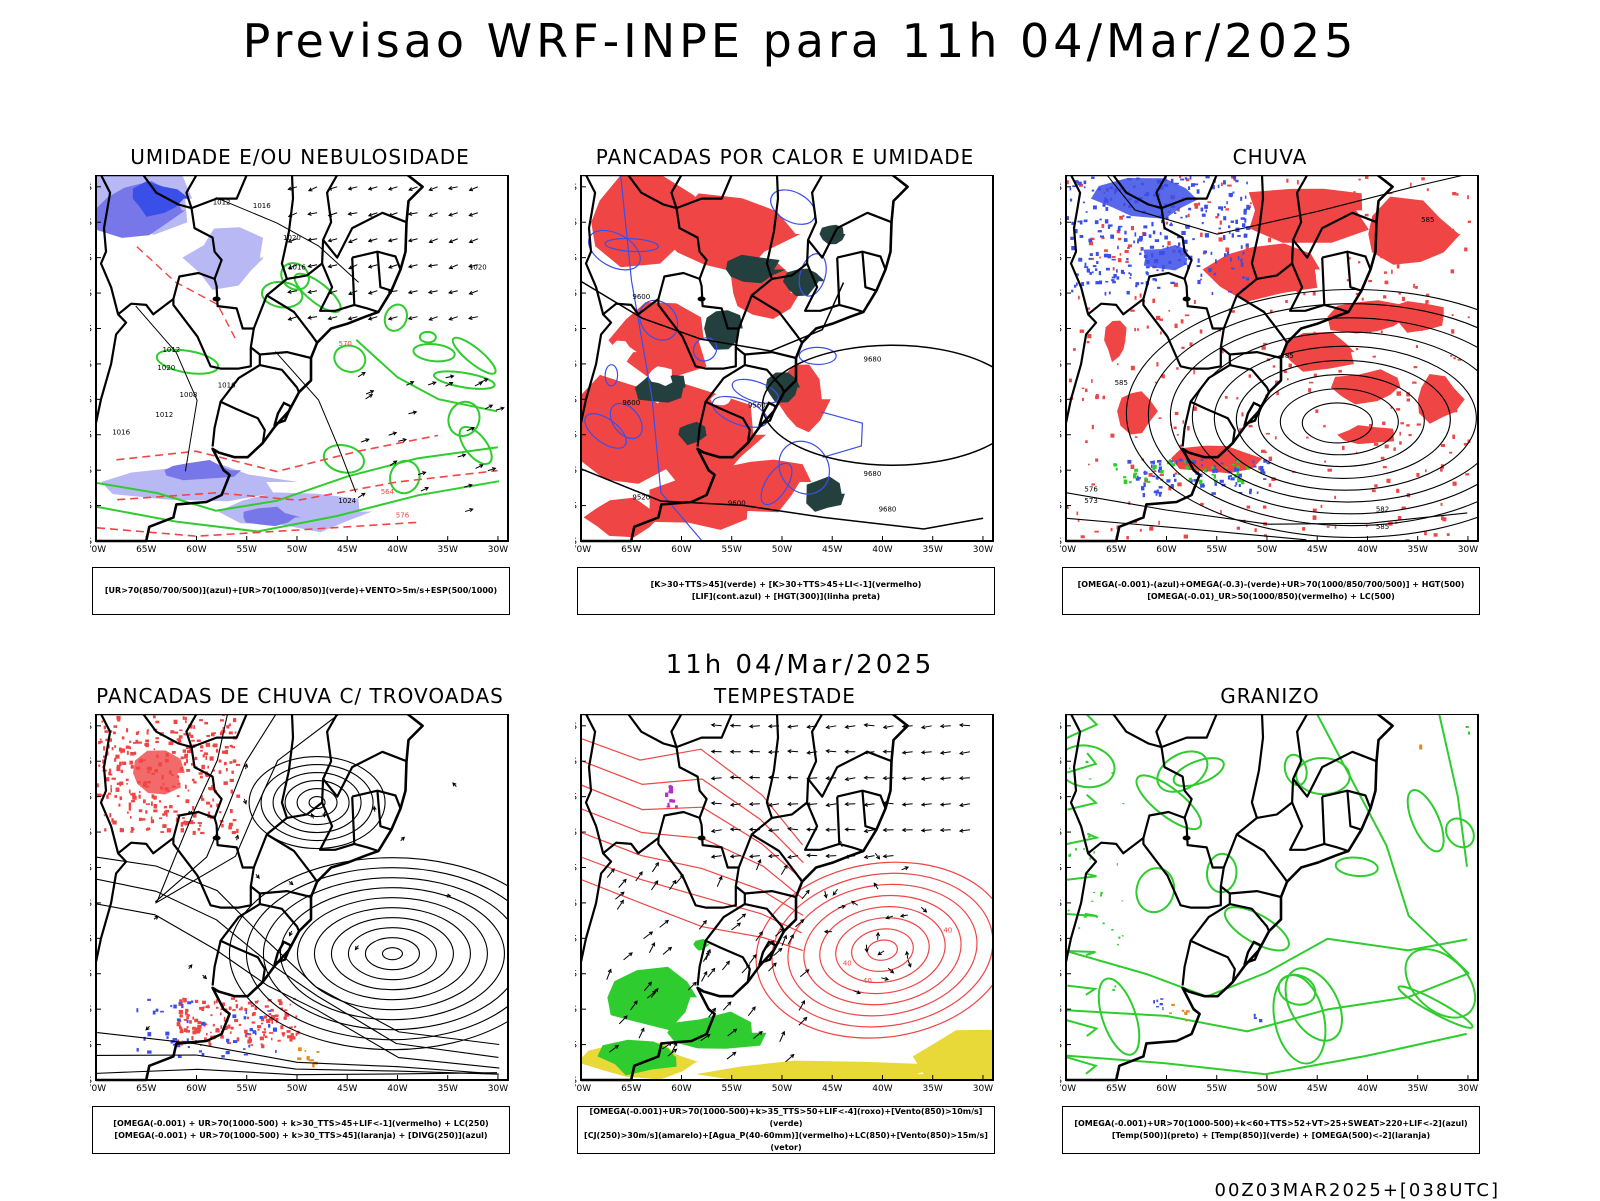 Image resolution: width=1600 pixels, height=1201 pixels. Describe the element at coordinates (576, 471) in the screenshot. I see `lat-label: 36S` at that location.